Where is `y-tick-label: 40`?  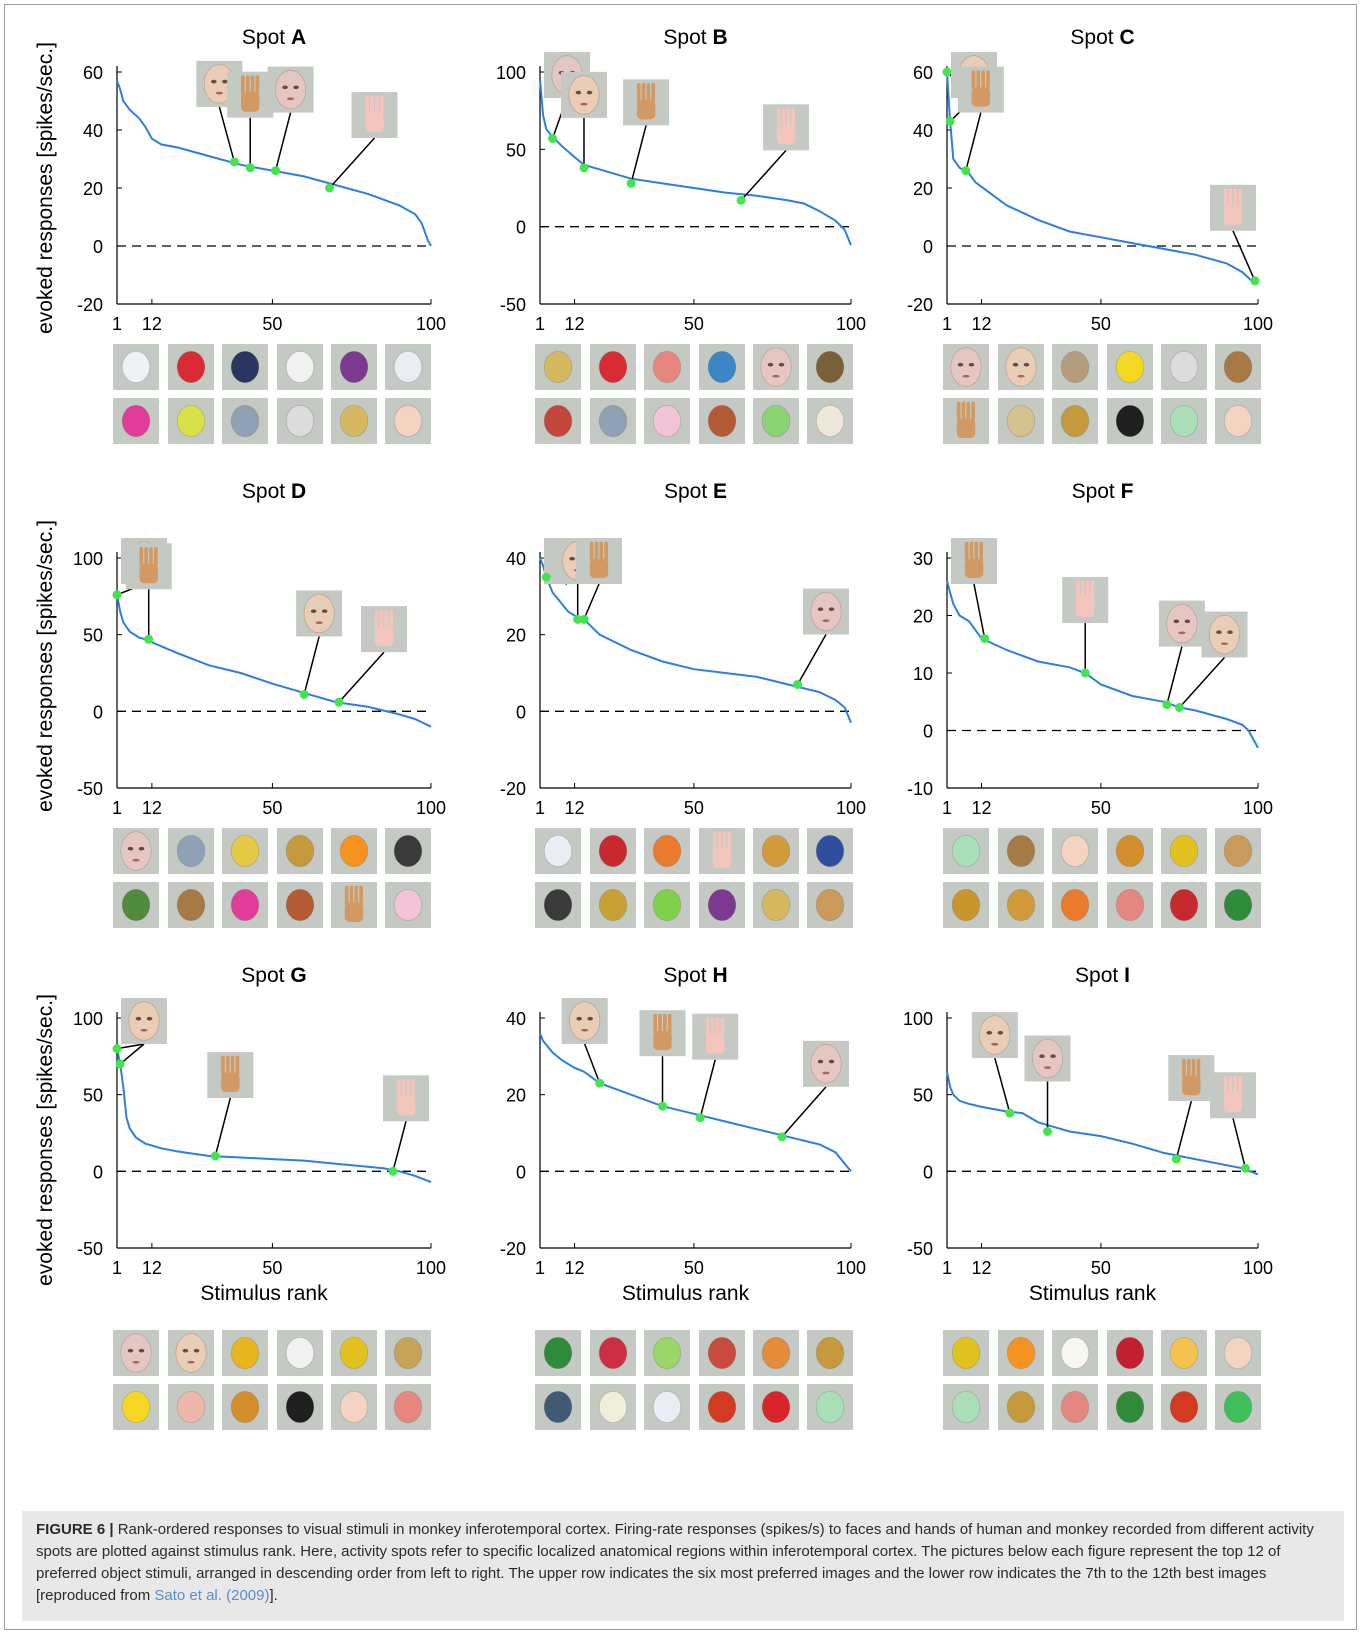 y-tick-label: 40 is located at coordinates (923, 131).